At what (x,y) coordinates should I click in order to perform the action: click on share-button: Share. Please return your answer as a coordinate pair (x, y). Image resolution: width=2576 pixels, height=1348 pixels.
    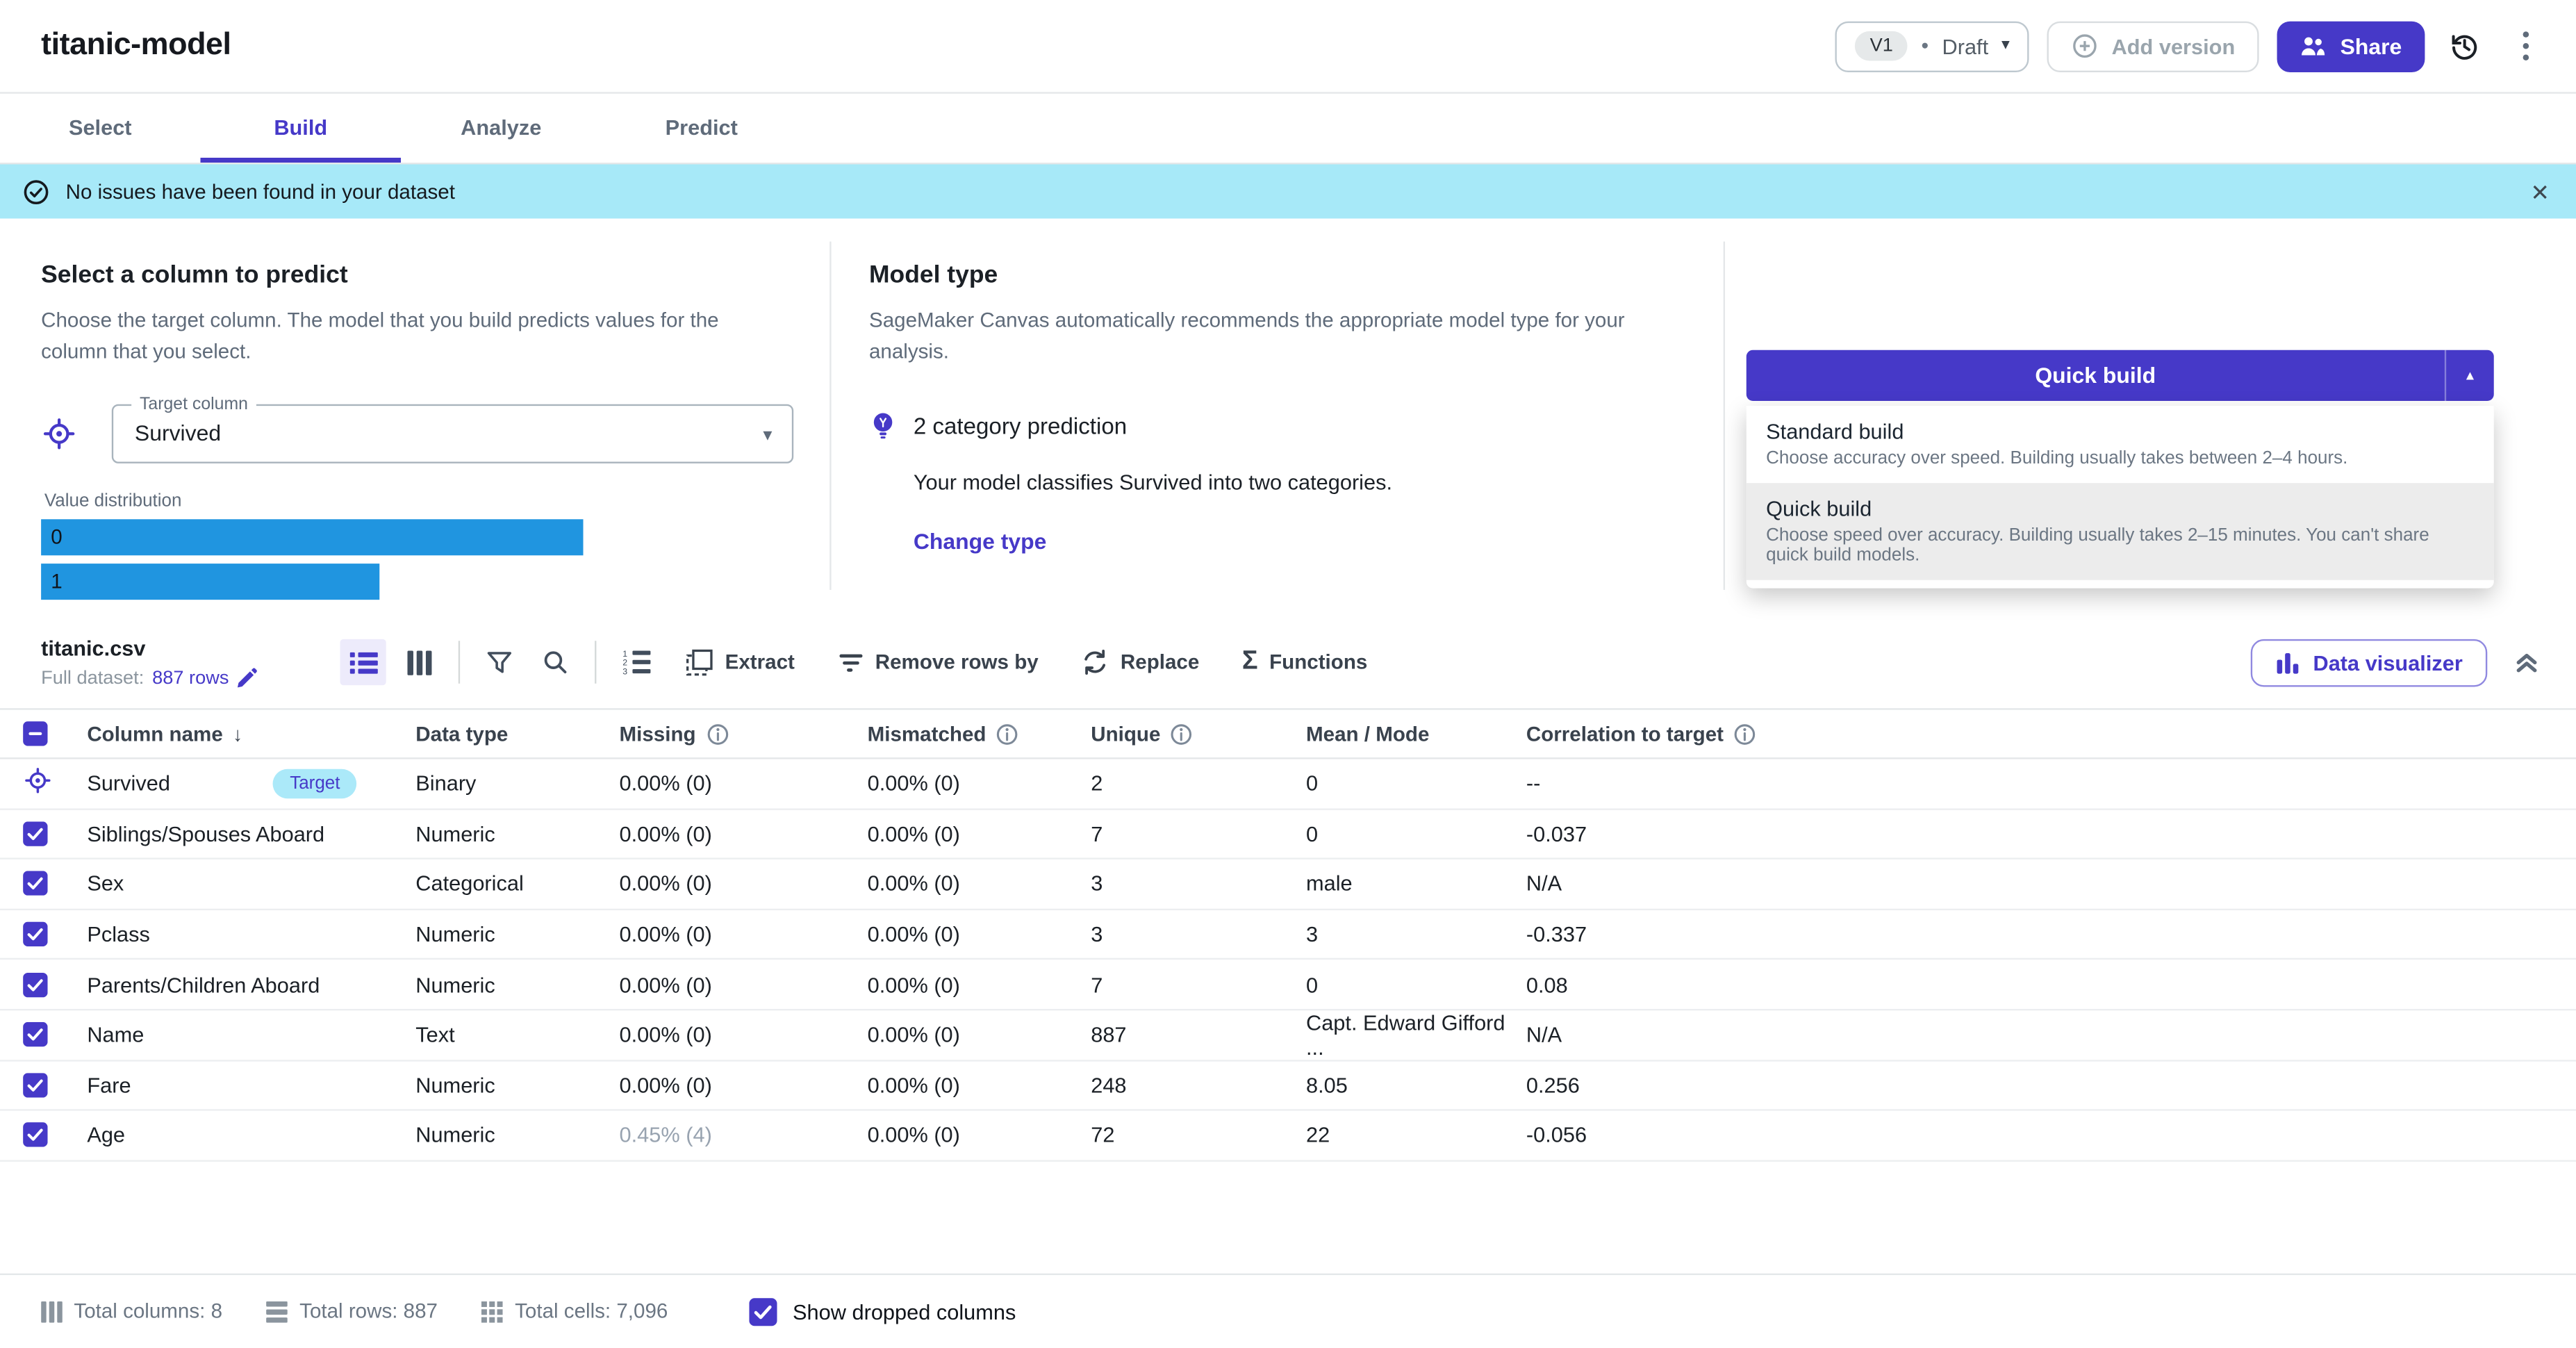
    Looking at the image, I should click on (2351, 46).